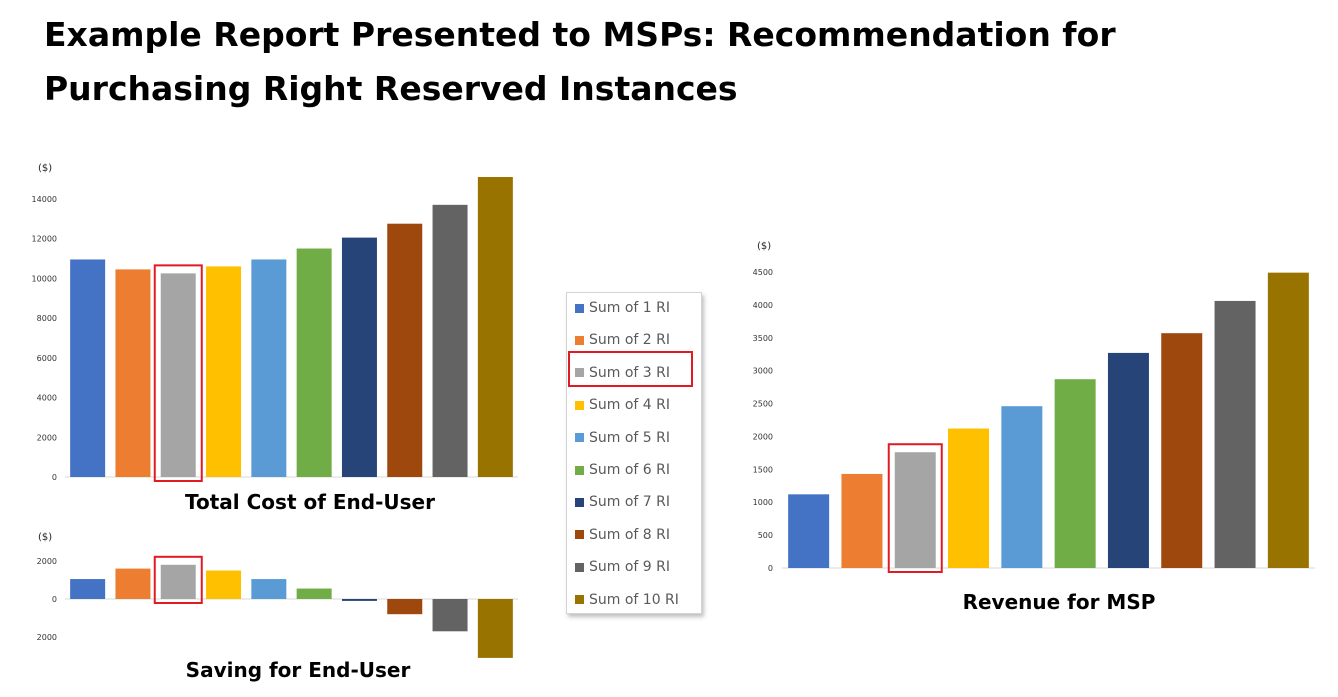 Image resolution: width=1338 pixels, height=697 pixels. I want to click on revenue-unit-label: ($), so click(764, 246).